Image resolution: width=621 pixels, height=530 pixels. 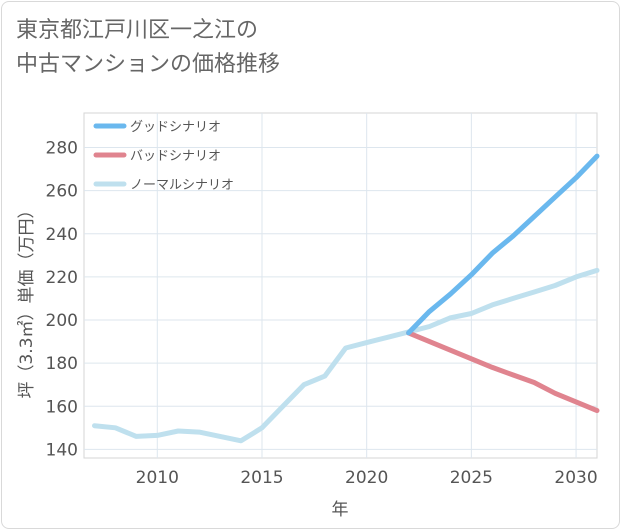 I want to click on y-tick-label: 140, so click(x=62, y=450).